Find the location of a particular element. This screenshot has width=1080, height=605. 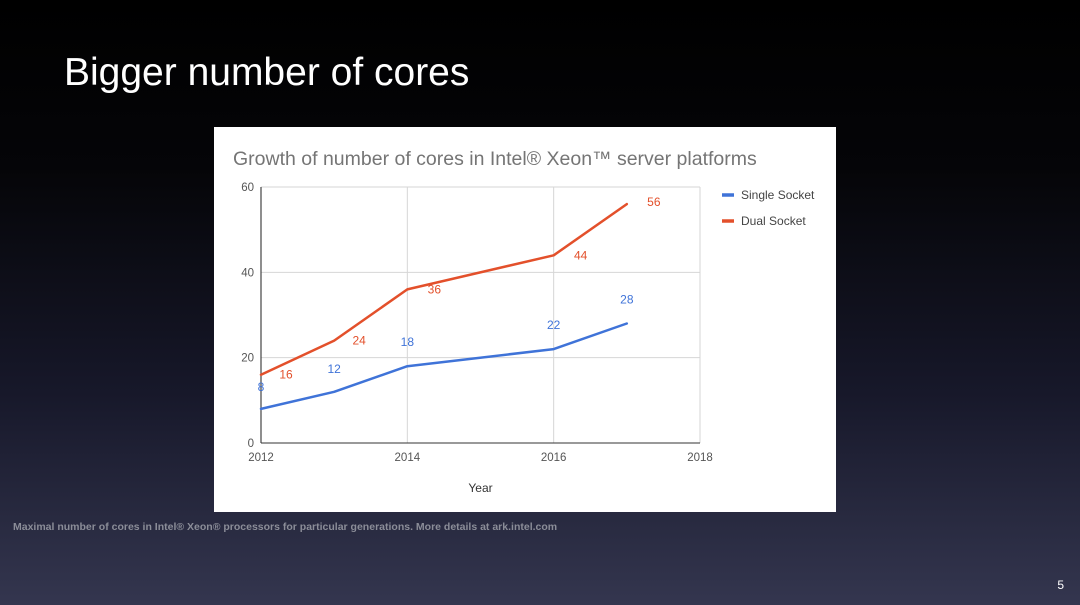

data-label: 22 is located at coordinates (554, 325).